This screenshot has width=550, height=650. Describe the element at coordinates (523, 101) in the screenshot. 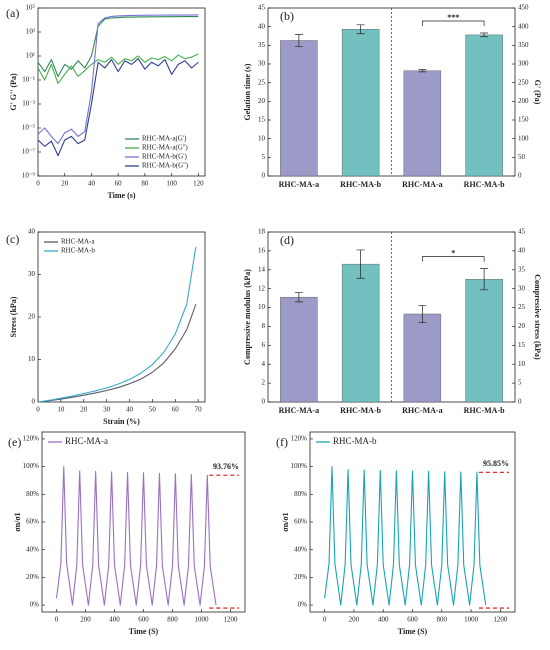

I see `y2-tick-label: 200` at that location.